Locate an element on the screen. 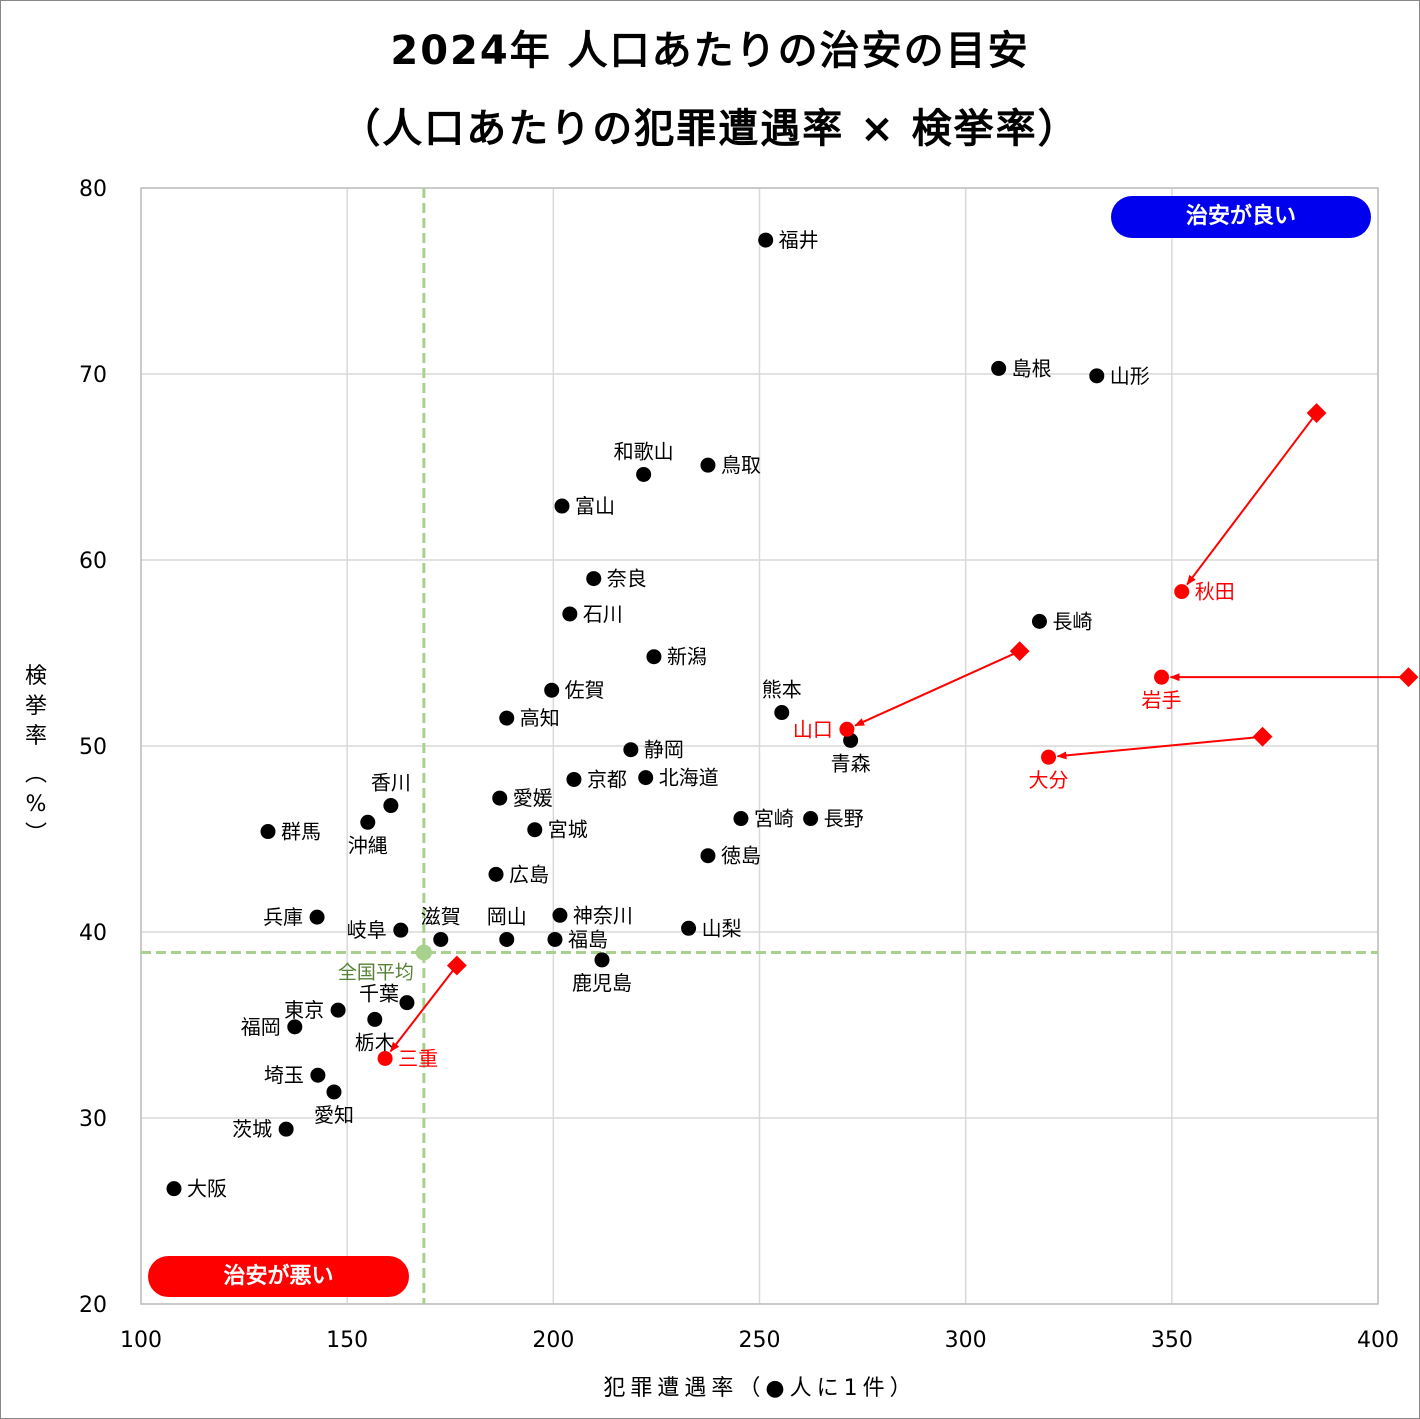  point-label: 高知 is located at coordinates (540, 718).